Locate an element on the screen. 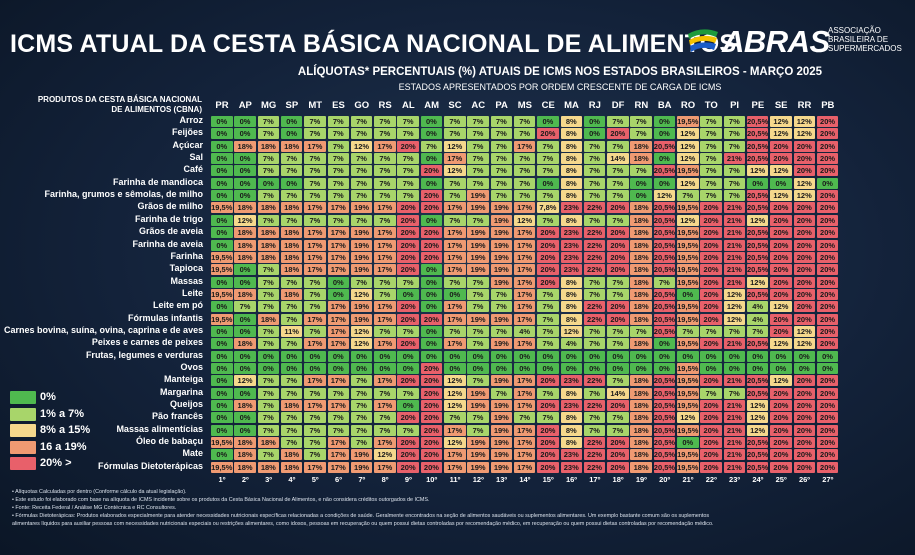 The height and width of the screenshot is (555, 915). state-header-mg: MG is located at coordinates (268, 105).